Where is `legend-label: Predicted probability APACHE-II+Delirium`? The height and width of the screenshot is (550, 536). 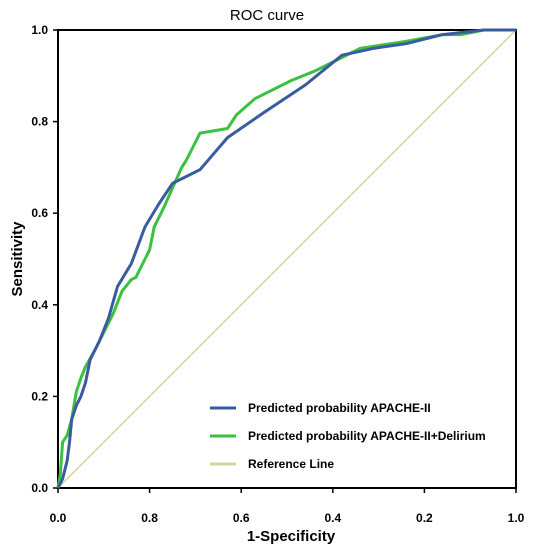
legend-label: Predicted probability APACHE-II+Delirium is located at coordinates (367, 436).